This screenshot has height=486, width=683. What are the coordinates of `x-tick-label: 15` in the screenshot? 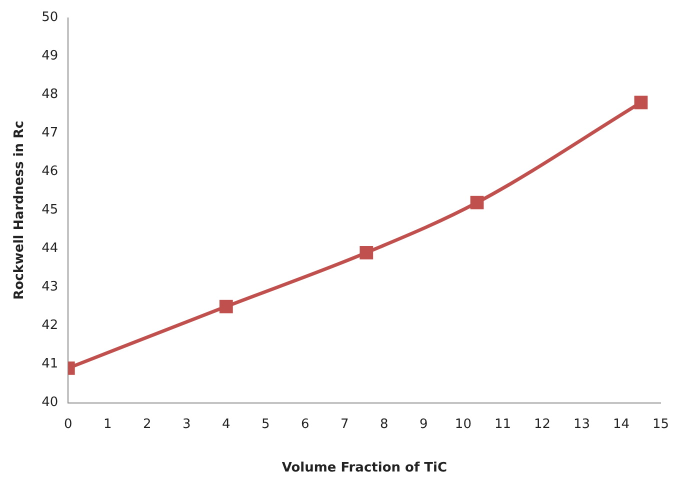 It's located at (660, 424).